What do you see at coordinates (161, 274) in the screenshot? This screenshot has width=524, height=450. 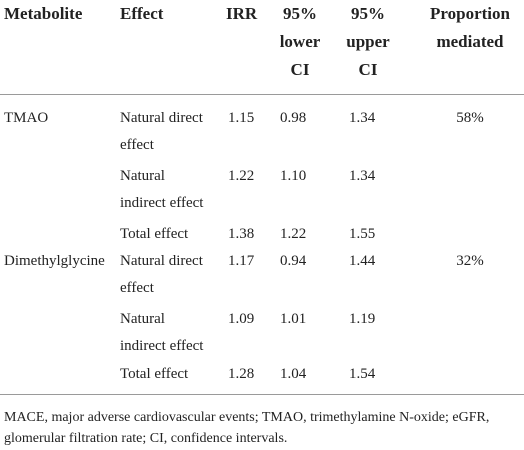 I see `row-4-effect: Natural direct effect` at bounding box center [161, 274].